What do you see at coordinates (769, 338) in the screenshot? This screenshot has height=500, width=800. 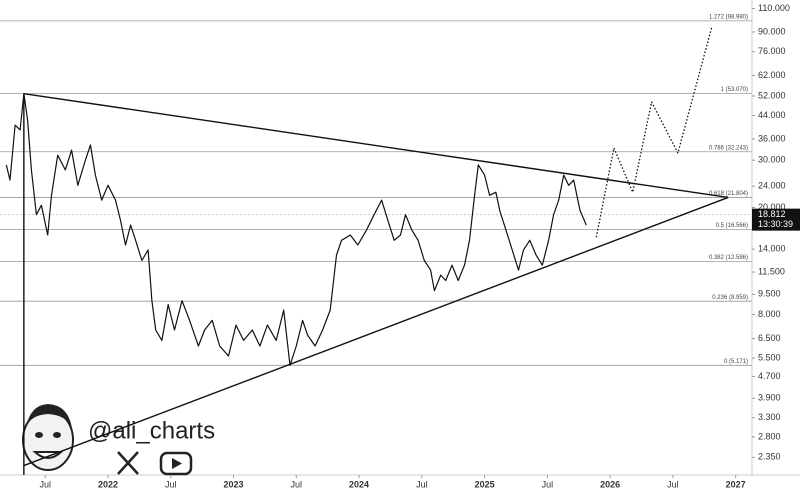 I see `y-tick-label: 6.500` at bounding box center [769, 338].